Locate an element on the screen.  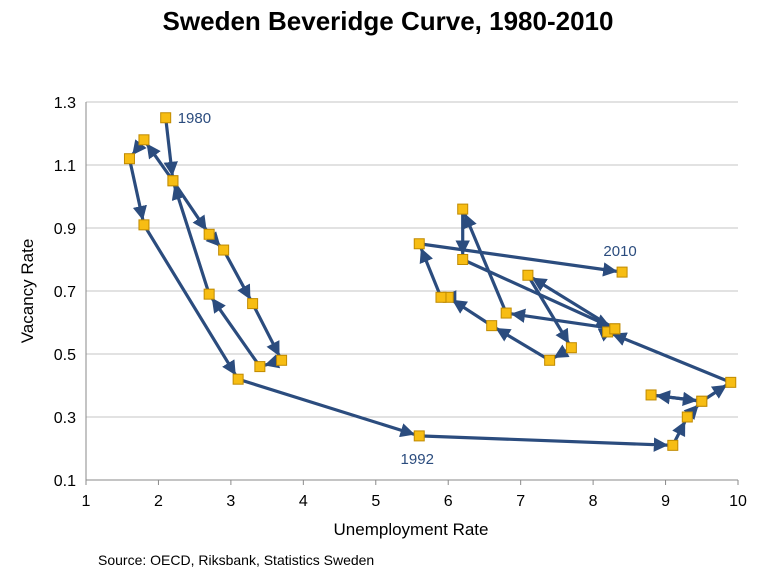
y-tick-label: 0.1 is located at coordinates (65, 481).